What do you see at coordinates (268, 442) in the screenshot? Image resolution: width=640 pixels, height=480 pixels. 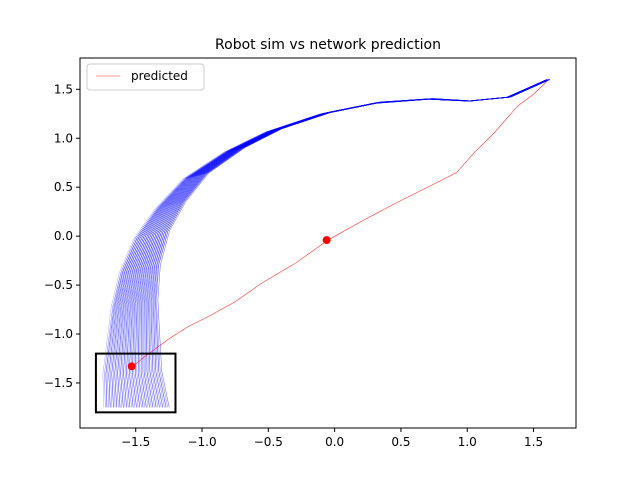 I see `x-tick-label: −0.5` at bounding box center [268, 442].